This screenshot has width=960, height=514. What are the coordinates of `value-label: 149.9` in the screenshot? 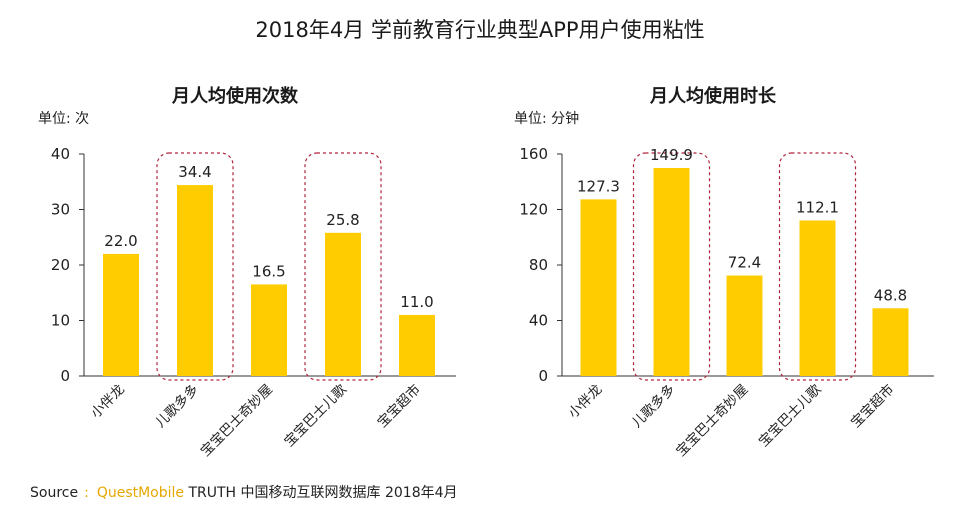 It's located at (671, 155).